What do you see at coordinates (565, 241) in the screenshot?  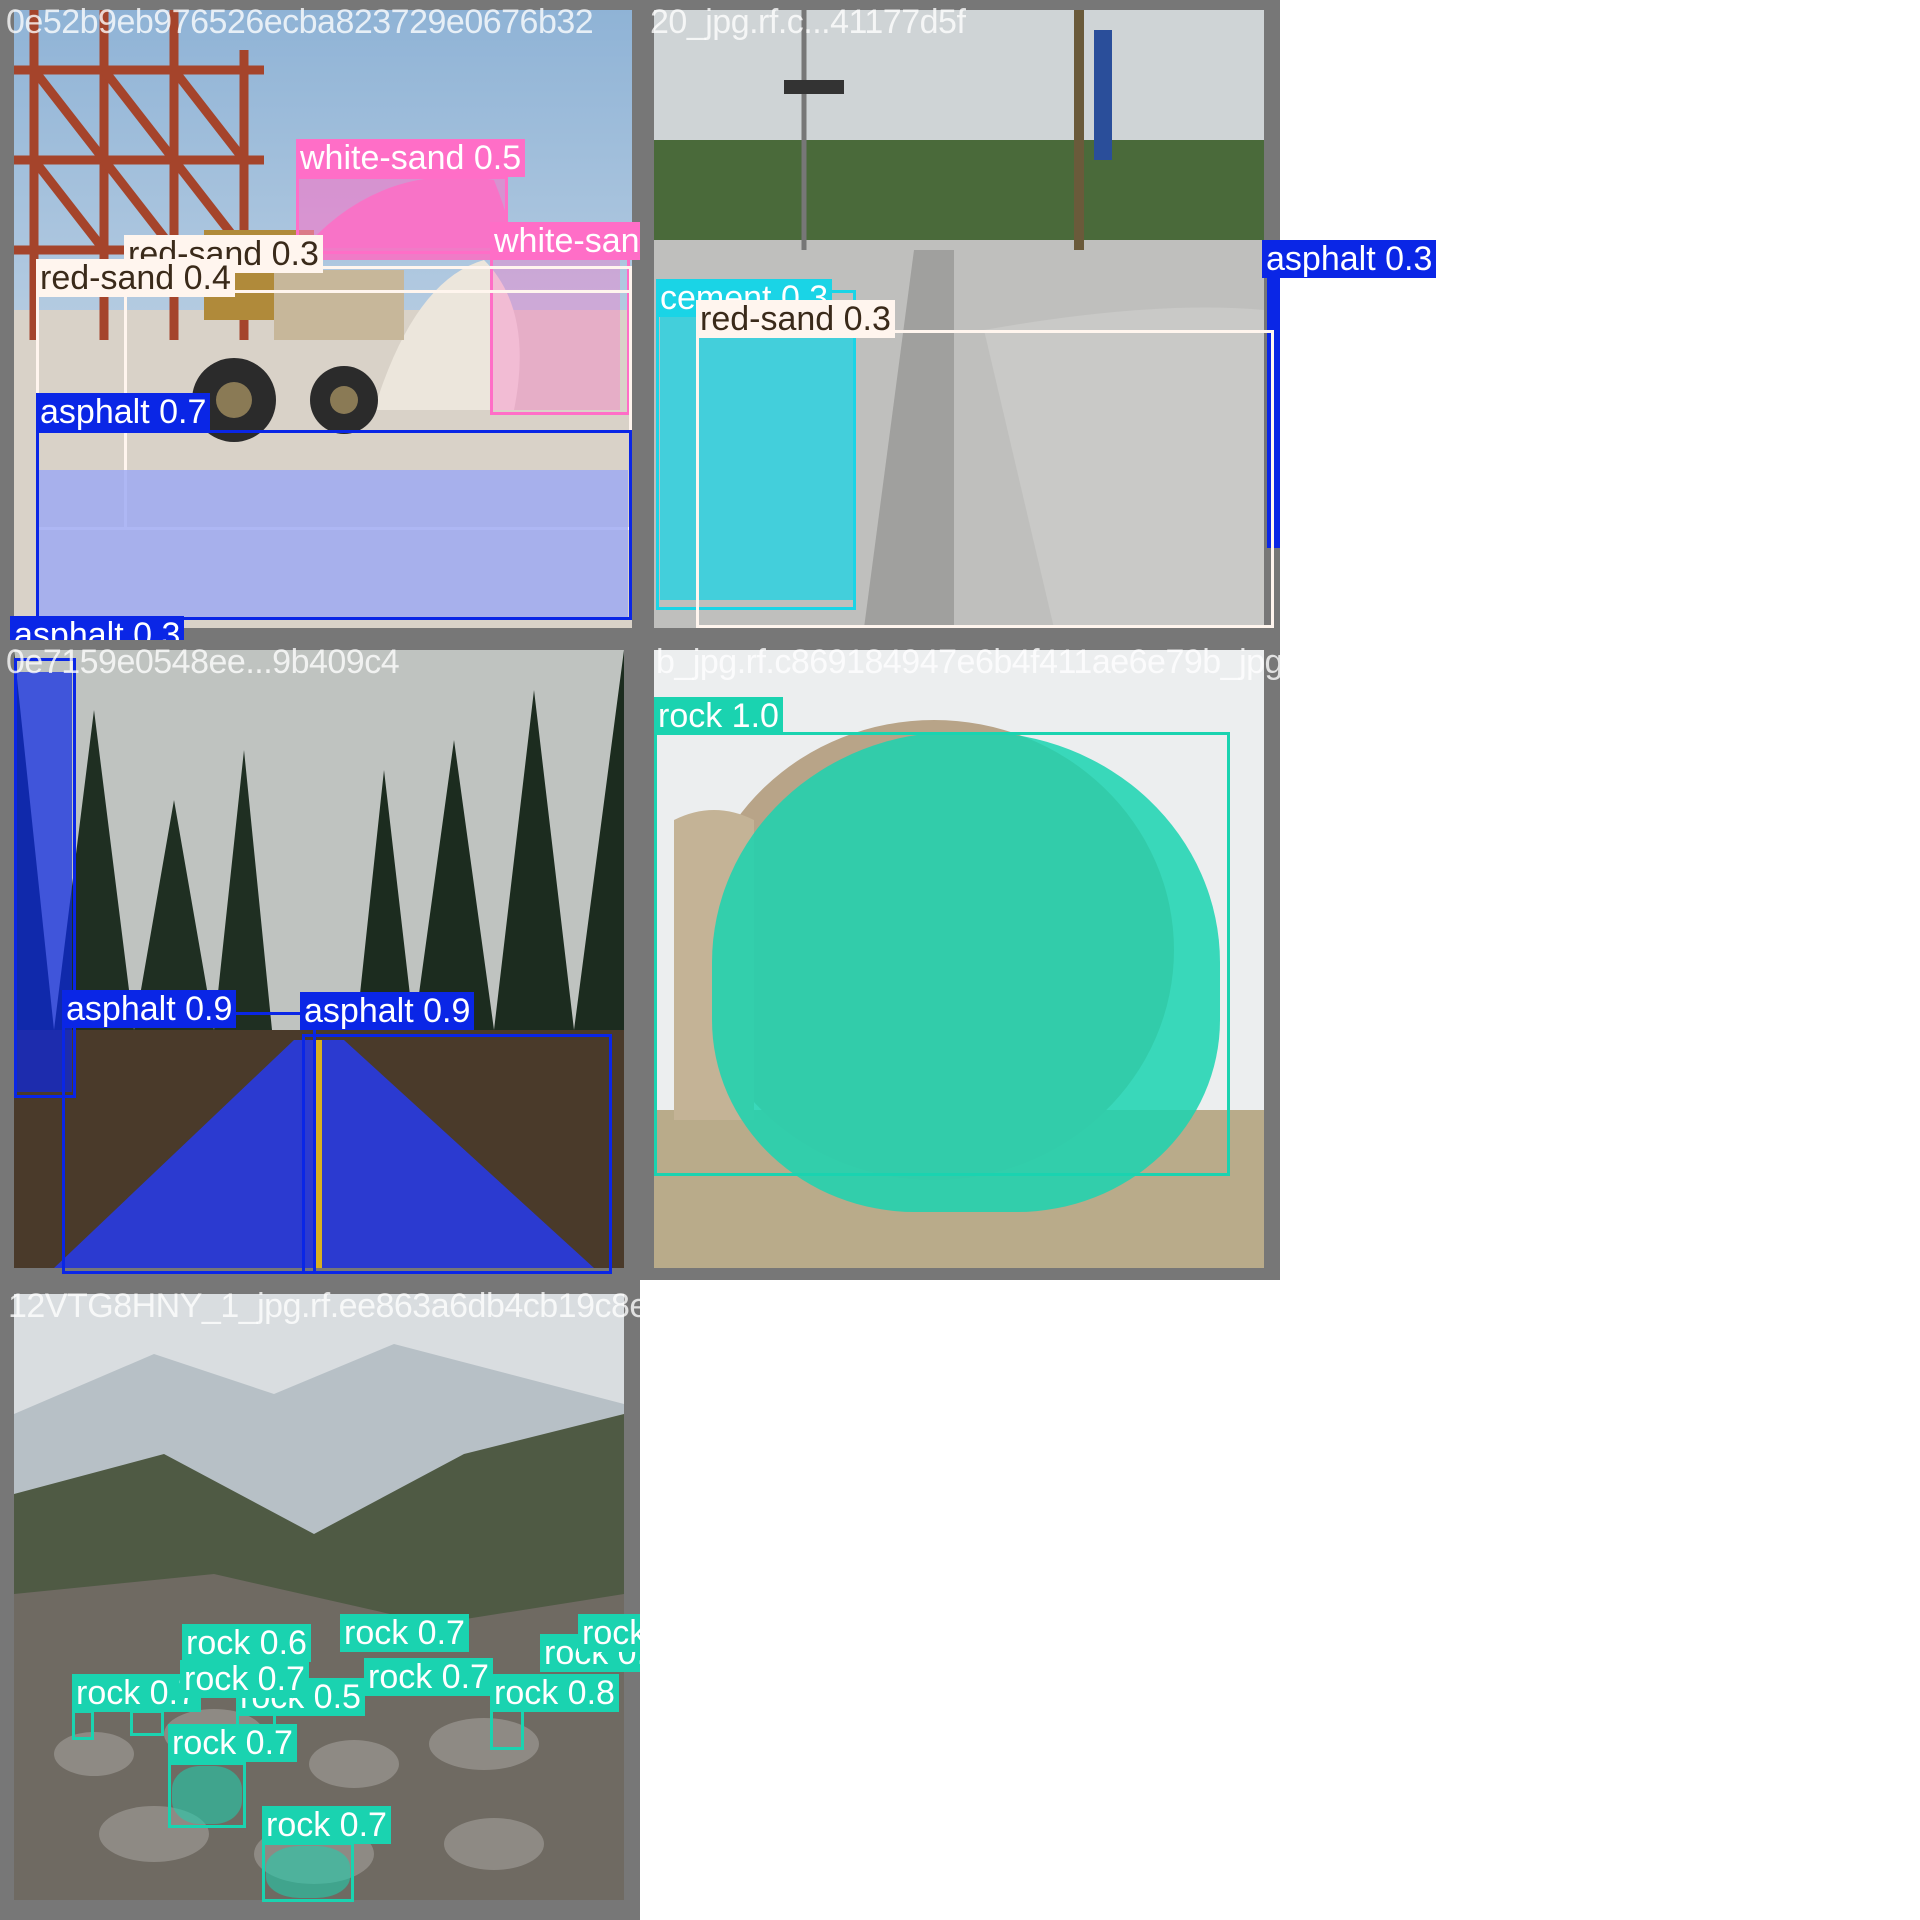 I see `detection-label: white-sand 0.3` at bounding box center [565, 241].